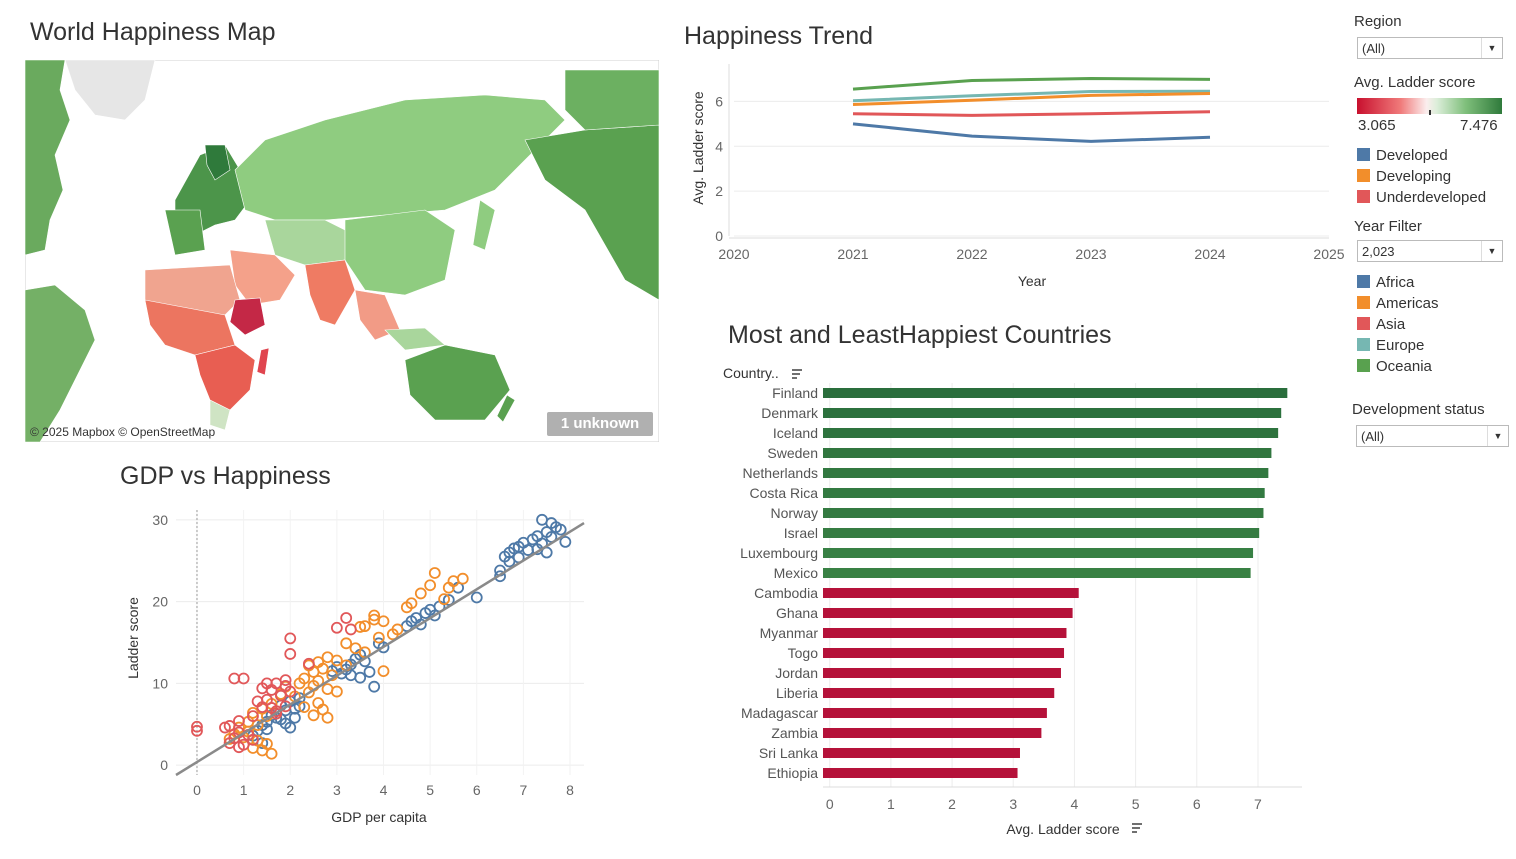 This screenshot has width=1516, height=859. Describe the element at coordinates (1431, 197) in the screenshot. I see `legend-label: Underdeveloped` at that location.